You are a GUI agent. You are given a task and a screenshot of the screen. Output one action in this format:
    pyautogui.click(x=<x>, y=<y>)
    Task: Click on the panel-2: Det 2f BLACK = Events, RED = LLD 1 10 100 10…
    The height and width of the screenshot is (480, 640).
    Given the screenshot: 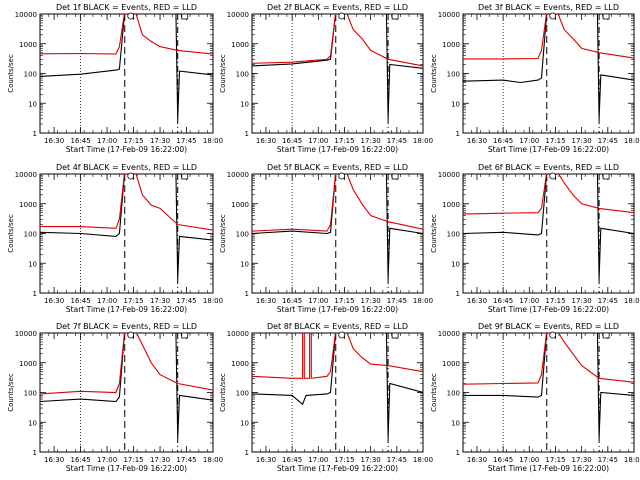 What is the action you would take?
    pyautogui.click(x=326, y=78)
    